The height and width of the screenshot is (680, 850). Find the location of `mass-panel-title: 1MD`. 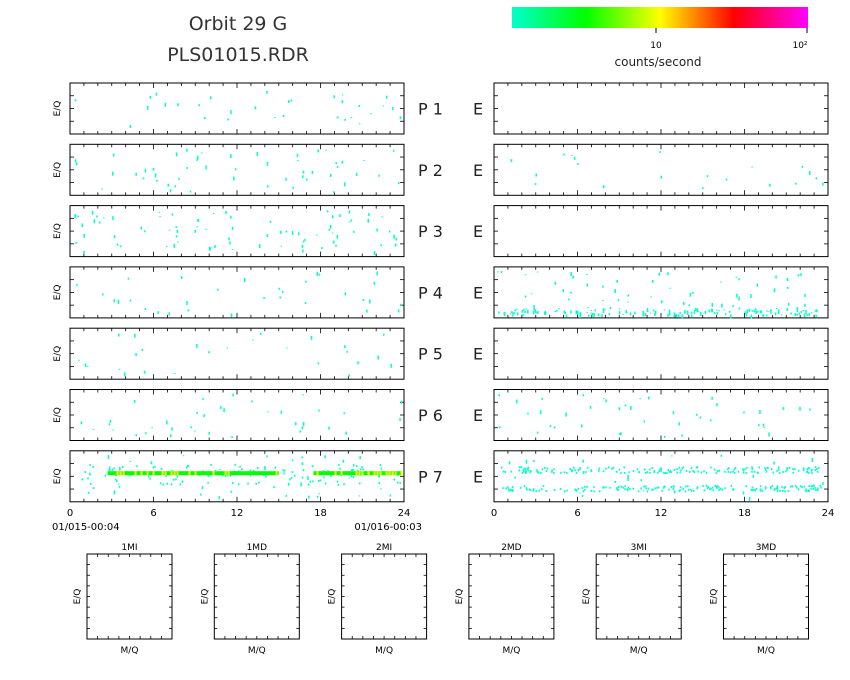

mass-panel-title: 1MD is located at coordinates (257, 548).